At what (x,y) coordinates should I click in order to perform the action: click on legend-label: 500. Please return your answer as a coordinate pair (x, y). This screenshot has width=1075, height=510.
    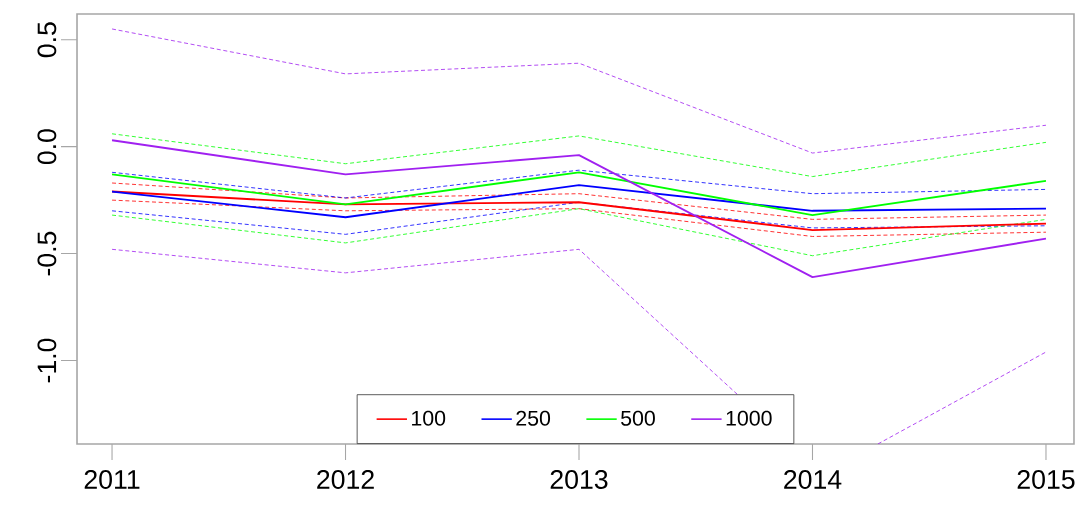
    Looking at the image, I should click on (638, 418).